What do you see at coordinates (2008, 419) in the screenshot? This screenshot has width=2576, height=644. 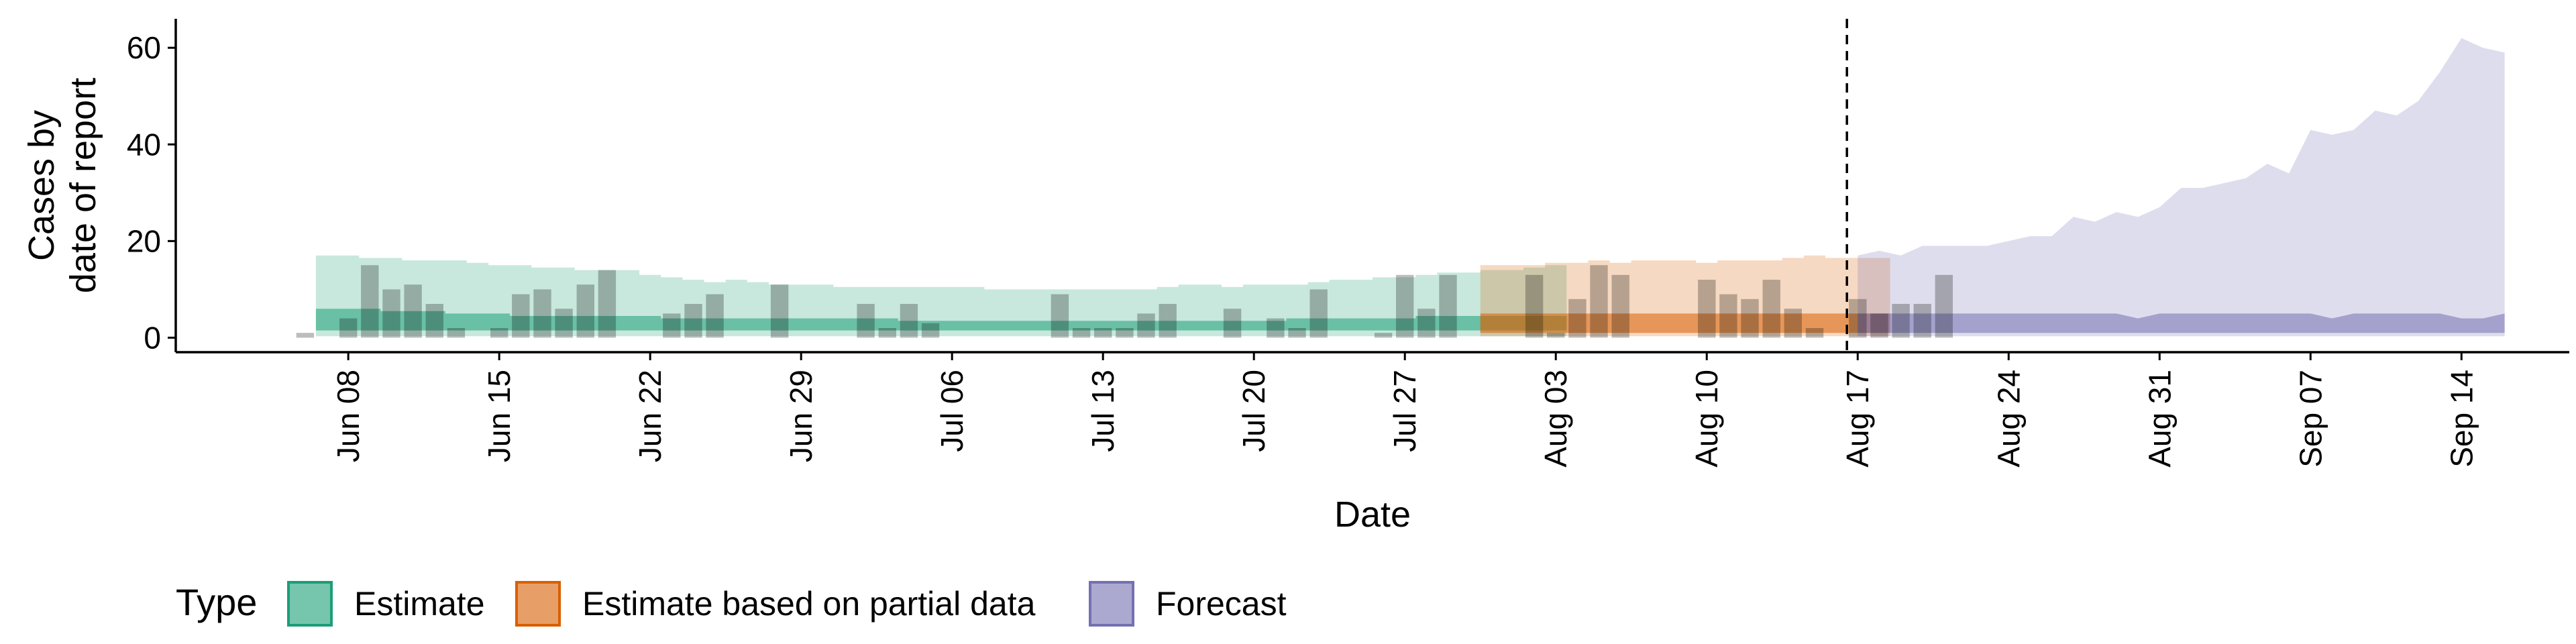 I see `x-tick-label: Aug 24` at bounding box center [2008, 419].